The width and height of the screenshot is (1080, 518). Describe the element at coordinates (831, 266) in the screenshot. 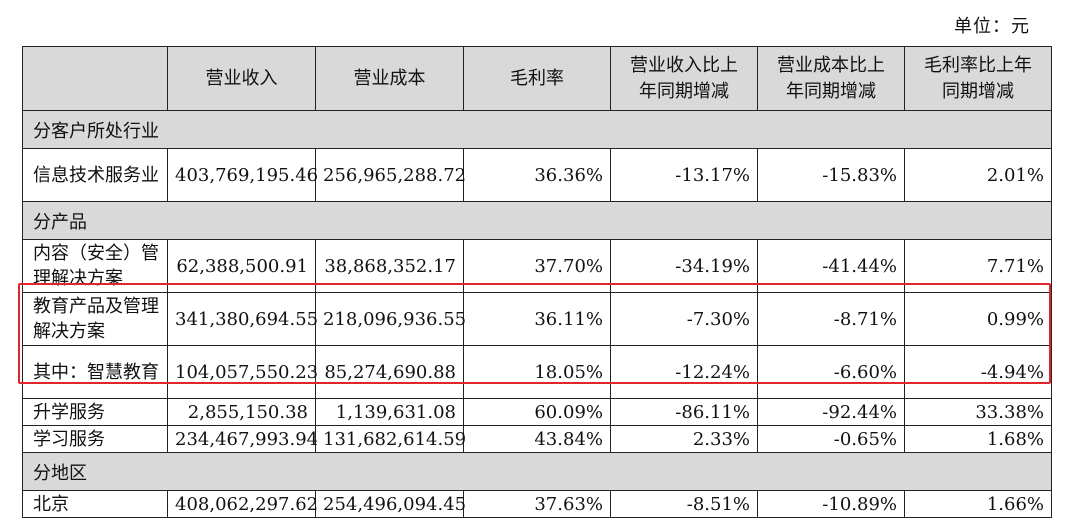

I see `cell-cost-change: -41.44%` at that location.